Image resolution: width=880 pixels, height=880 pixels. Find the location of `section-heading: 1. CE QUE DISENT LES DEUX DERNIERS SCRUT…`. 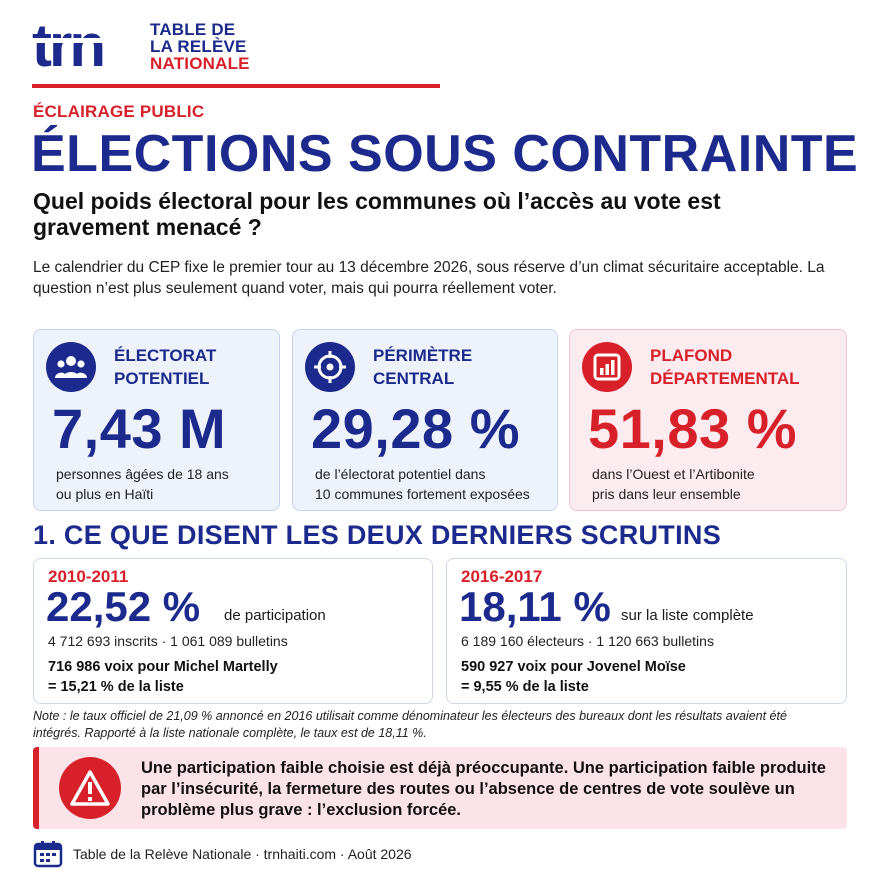

section-heading: 1. CE QUE DISENT LES DEUX DERNIERS SCRUT… is located at coordinates (377, 535).